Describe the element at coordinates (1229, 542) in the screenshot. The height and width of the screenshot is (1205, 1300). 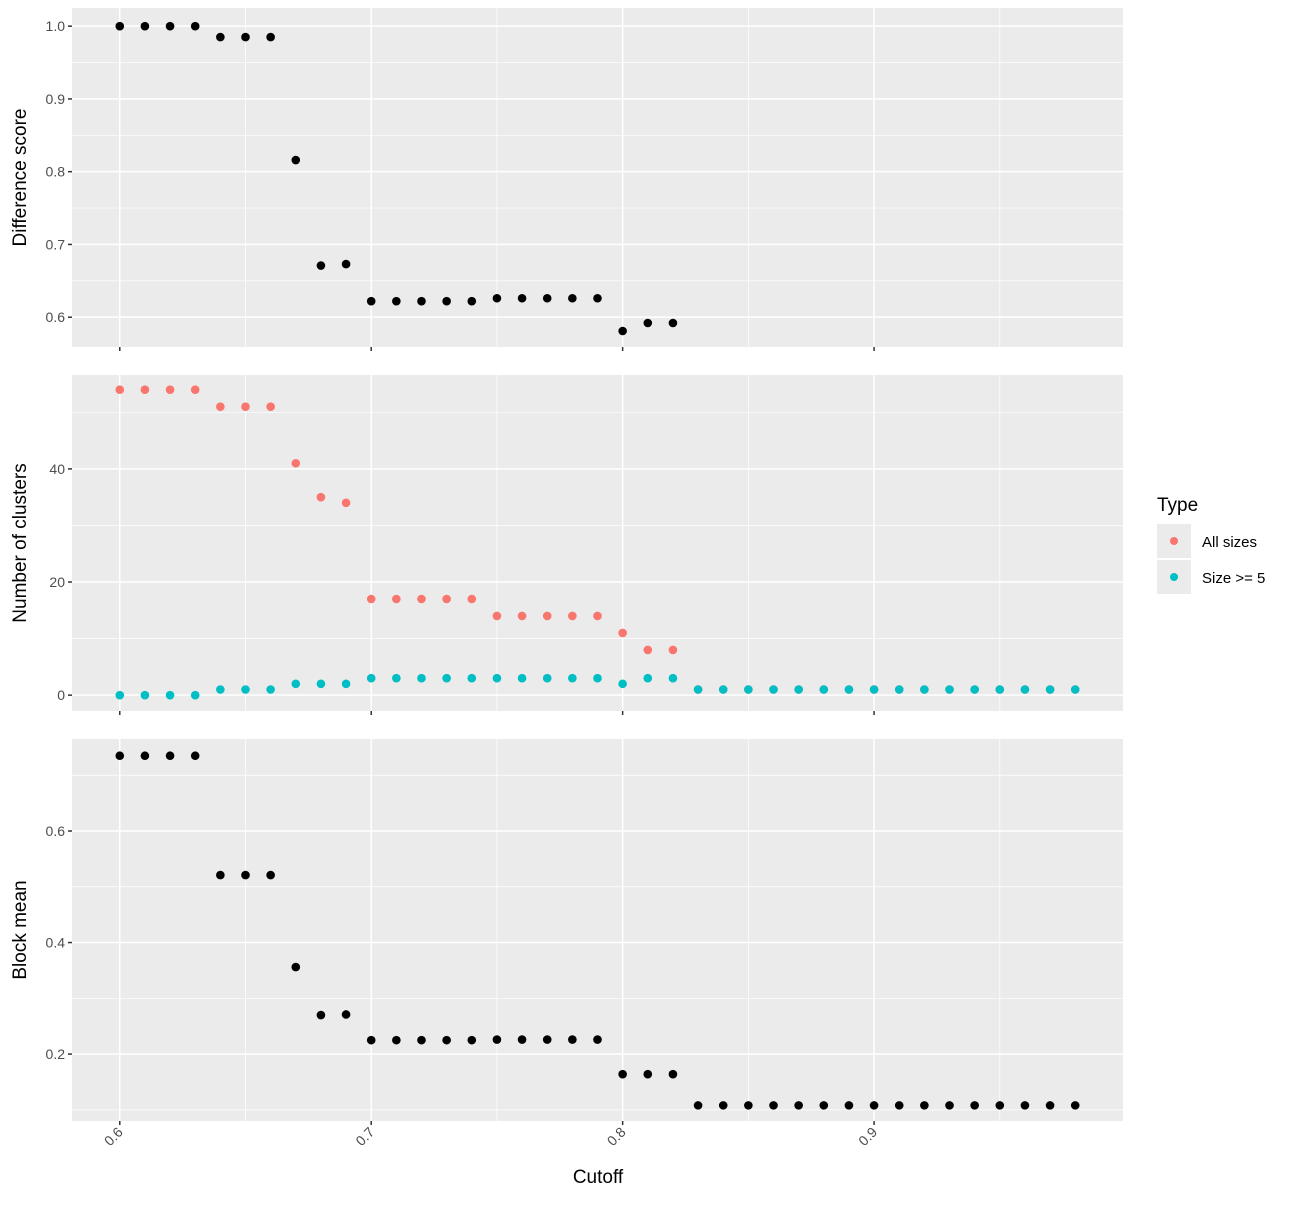
I see `legend-label-all-sizes: All sizes` at that location.